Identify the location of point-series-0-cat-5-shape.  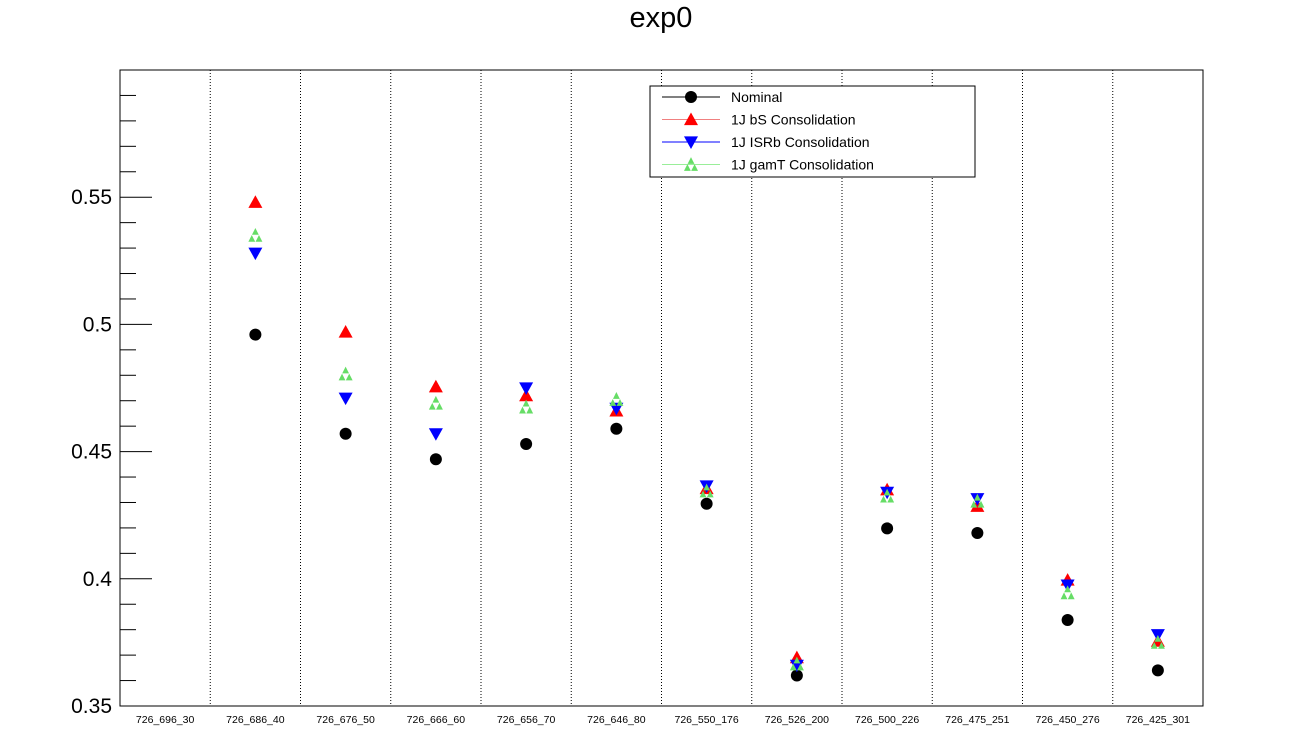
(616, 428).